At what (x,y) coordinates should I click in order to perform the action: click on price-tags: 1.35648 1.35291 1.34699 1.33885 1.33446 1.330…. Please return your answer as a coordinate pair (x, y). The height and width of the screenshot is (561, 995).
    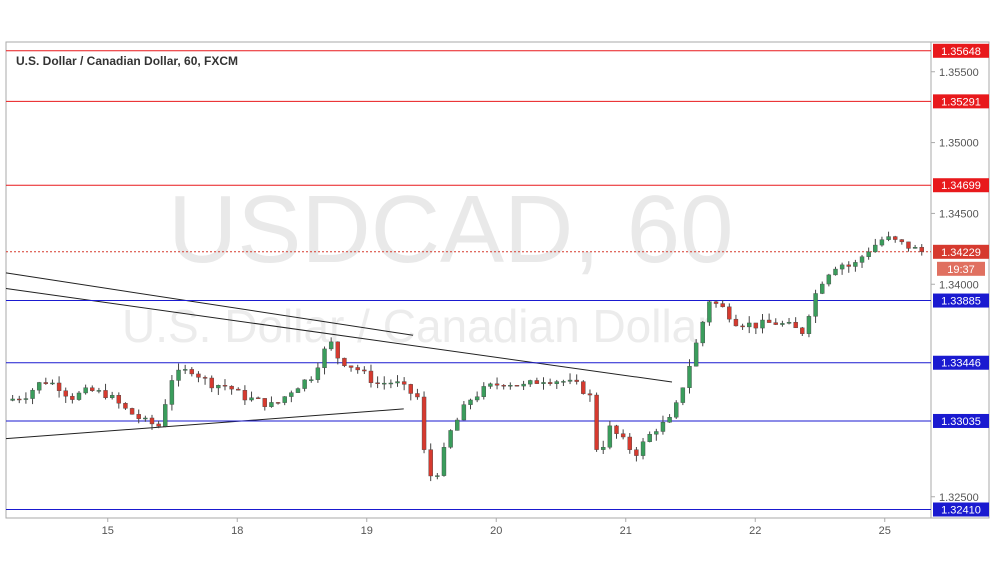
    Looking at the image, I should click on (961, 280).